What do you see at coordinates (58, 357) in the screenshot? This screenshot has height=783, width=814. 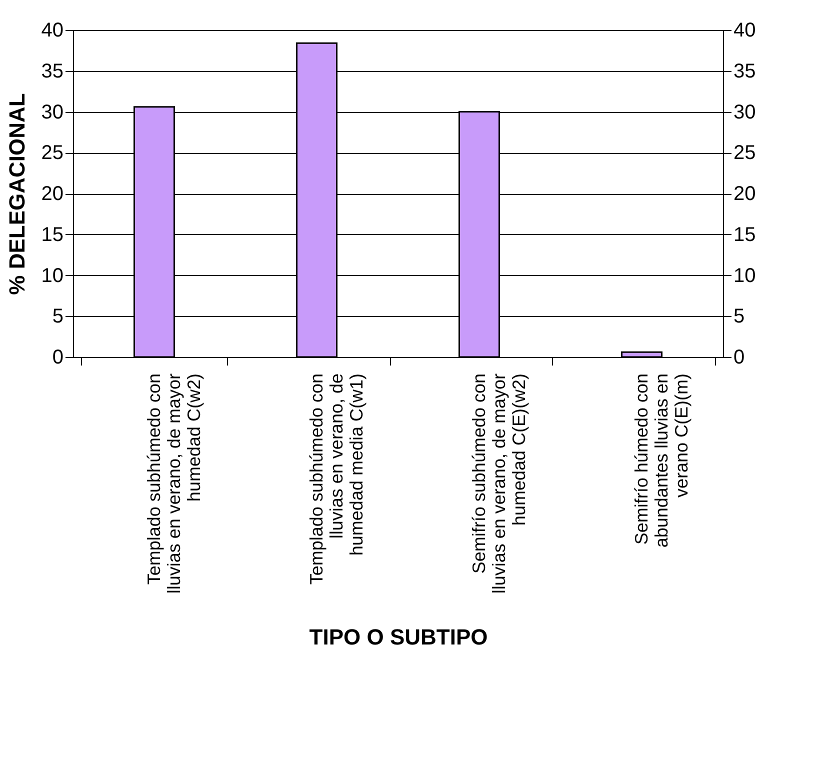 I see `y-tick-label: 0` at bounding box center [58, 357].